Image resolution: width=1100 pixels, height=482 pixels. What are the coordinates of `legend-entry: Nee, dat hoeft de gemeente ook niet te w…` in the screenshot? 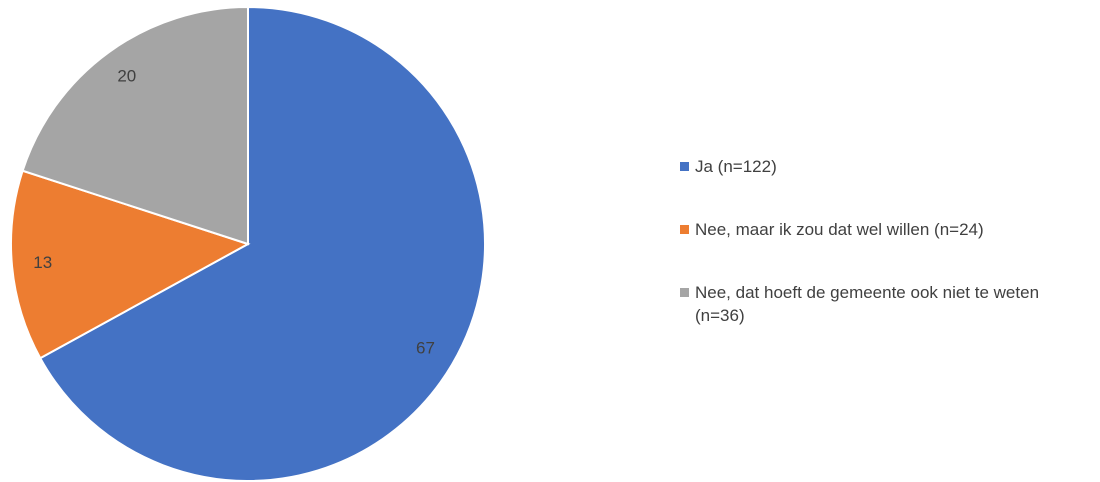 It's located at (885, 304).